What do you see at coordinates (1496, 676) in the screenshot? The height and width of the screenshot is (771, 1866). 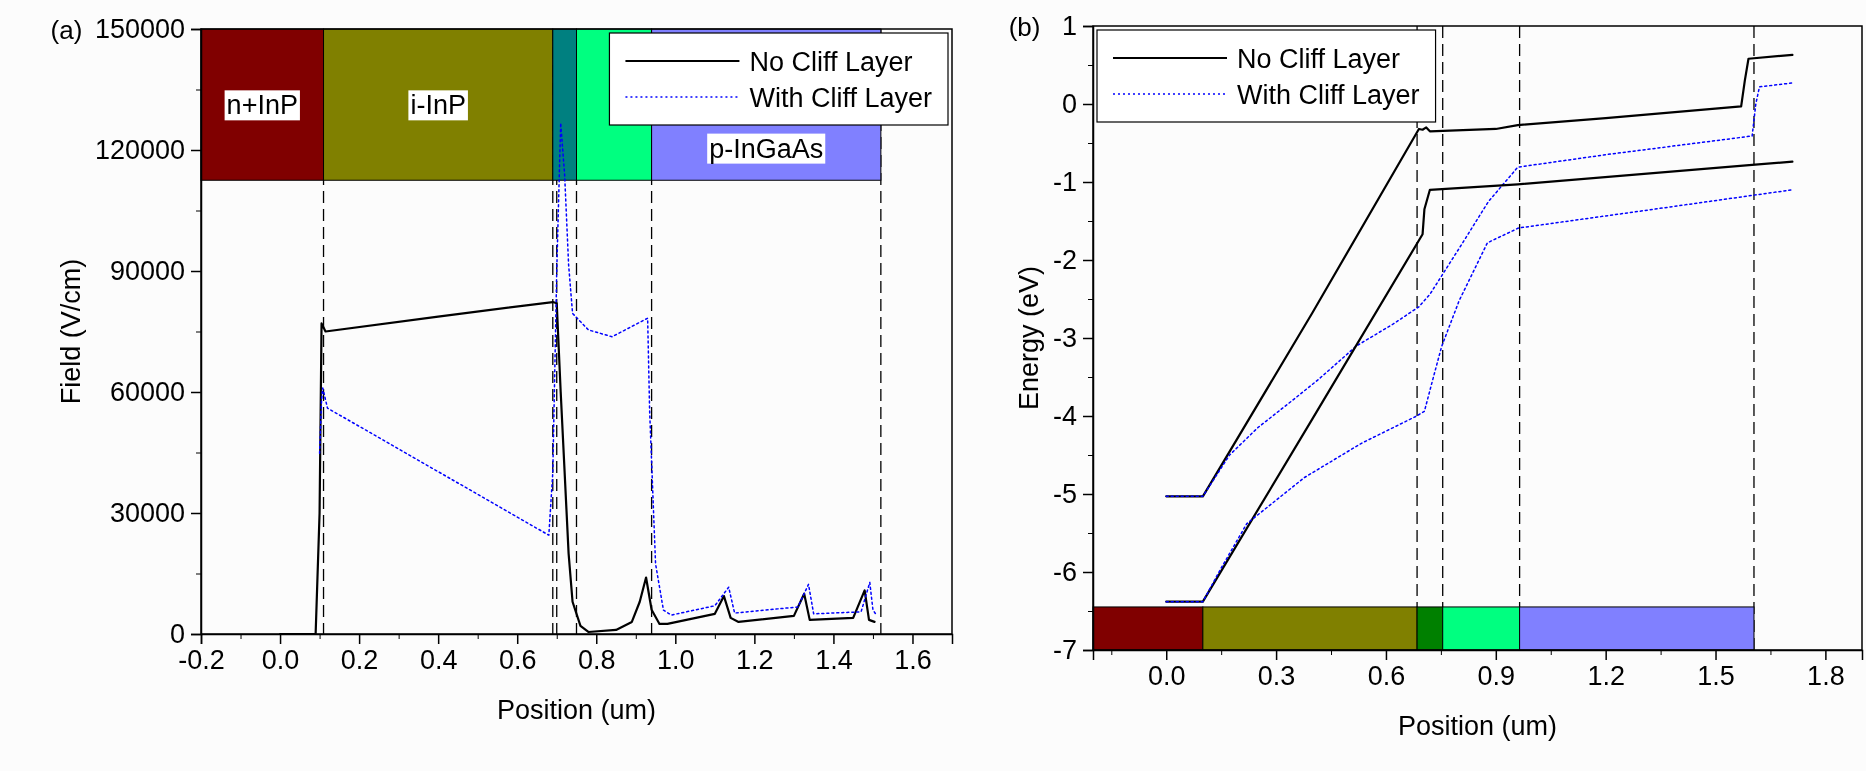 I see `x-tick-label: 0.9` at bounding box center [1496, 676].